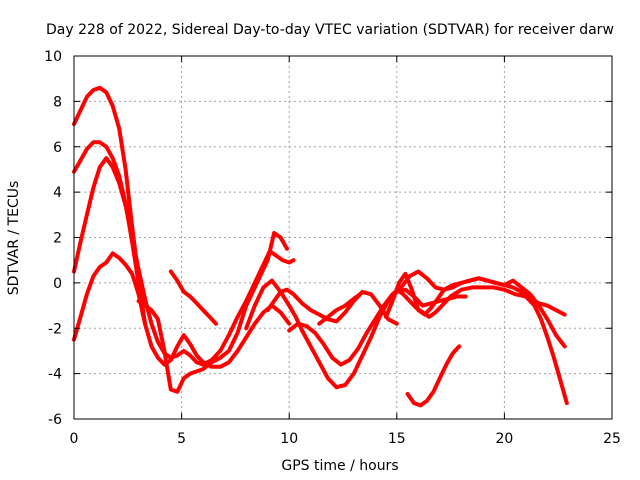  Describe the element at coordinates (433, 376) in the screenshot. I see `series-trace-l` at that location.